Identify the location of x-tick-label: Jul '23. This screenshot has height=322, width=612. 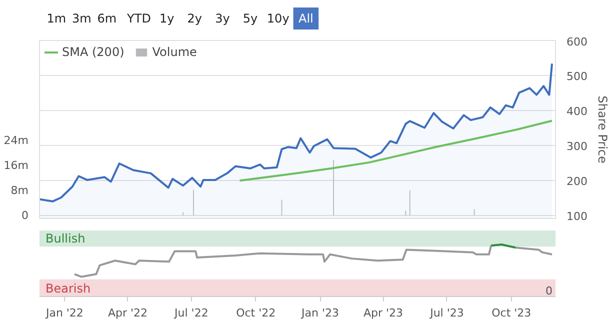
(446, 313).